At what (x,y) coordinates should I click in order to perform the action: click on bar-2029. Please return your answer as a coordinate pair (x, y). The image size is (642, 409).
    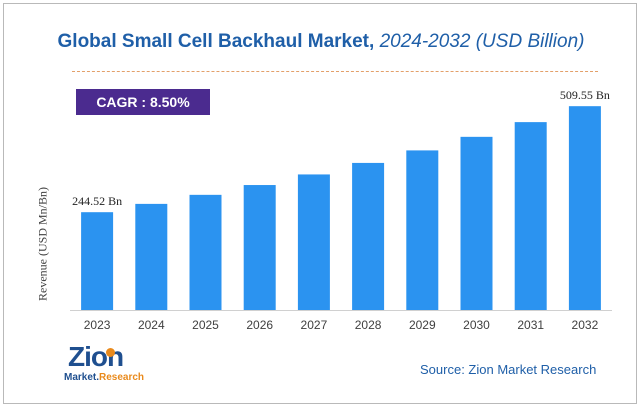
    Looking at the image, I should click on (422, 230).